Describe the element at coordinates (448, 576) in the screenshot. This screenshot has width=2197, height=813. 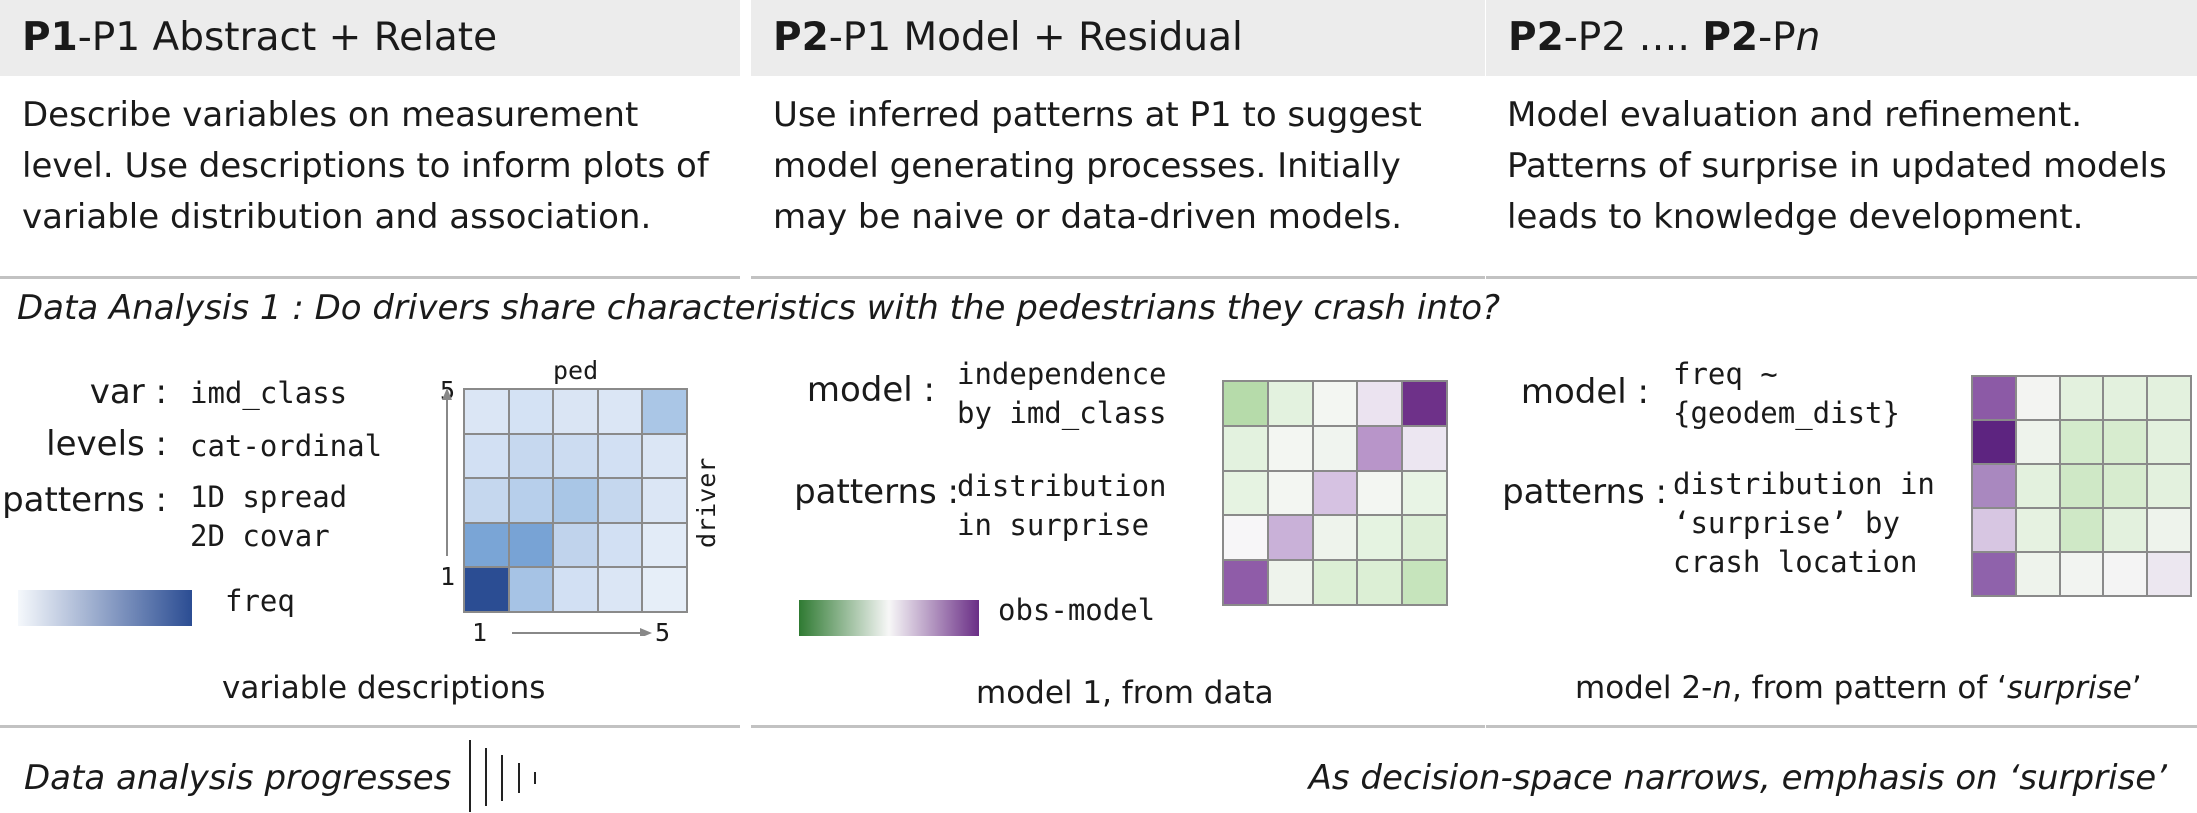
I see `panel1-y-min-tick: 1` at that location.